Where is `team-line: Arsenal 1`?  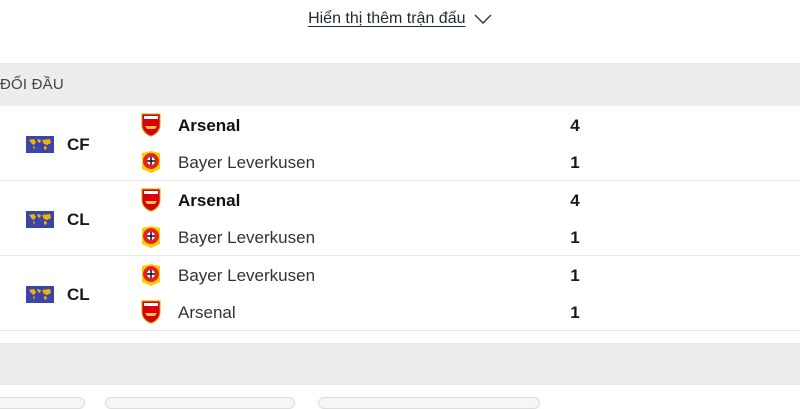
team-line: Arsenal 1 is located at coordinates (390, 313).